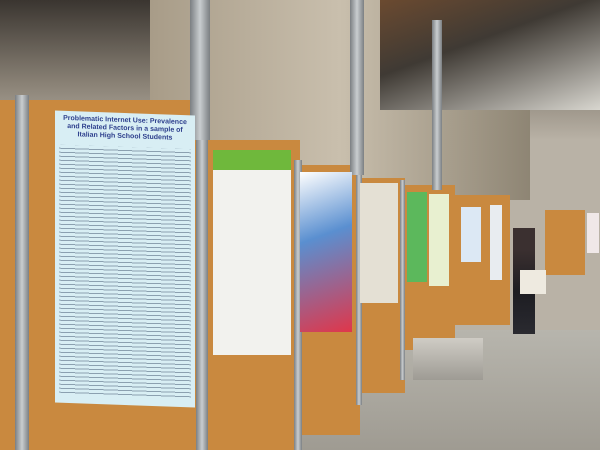  What do you see at coordinates (125, 272) in the screenshot?
I see `poster-body` at bounding box center [125, 272].